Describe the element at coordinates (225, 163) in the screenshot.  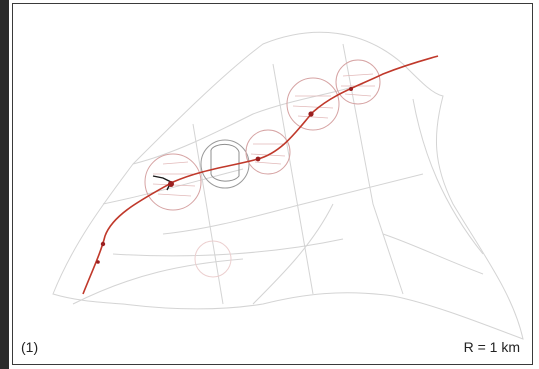
I see `cluster-2-ring-road` at that location.